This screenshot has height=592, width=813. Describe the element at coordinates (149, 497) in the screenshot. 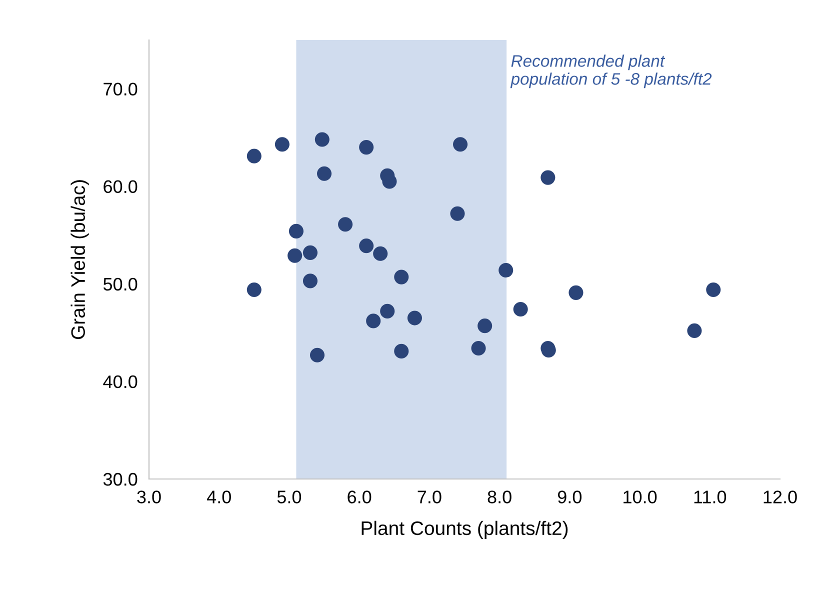

I see `x-tick-label: 3.0` at that location.